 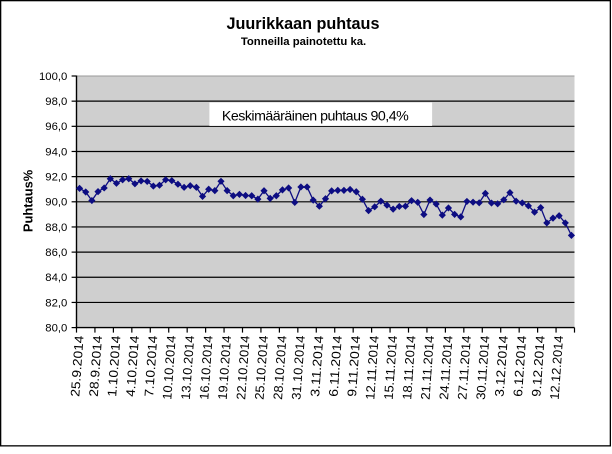 What do you see at coordinates (372, 367) in the screenshot?
I see `svg-text: 12.11.2014` at bounding box center [372, 367].